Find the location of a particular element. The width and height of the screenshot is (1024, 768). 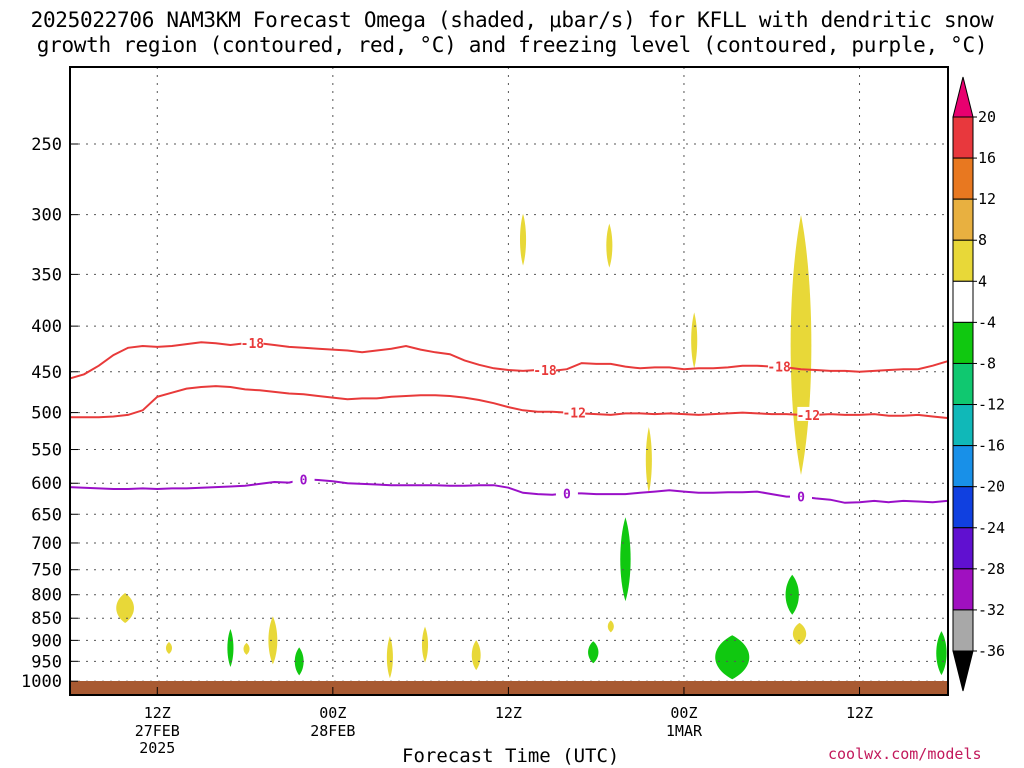

colorbar-label: 16 is located at coordinates (987, 158).